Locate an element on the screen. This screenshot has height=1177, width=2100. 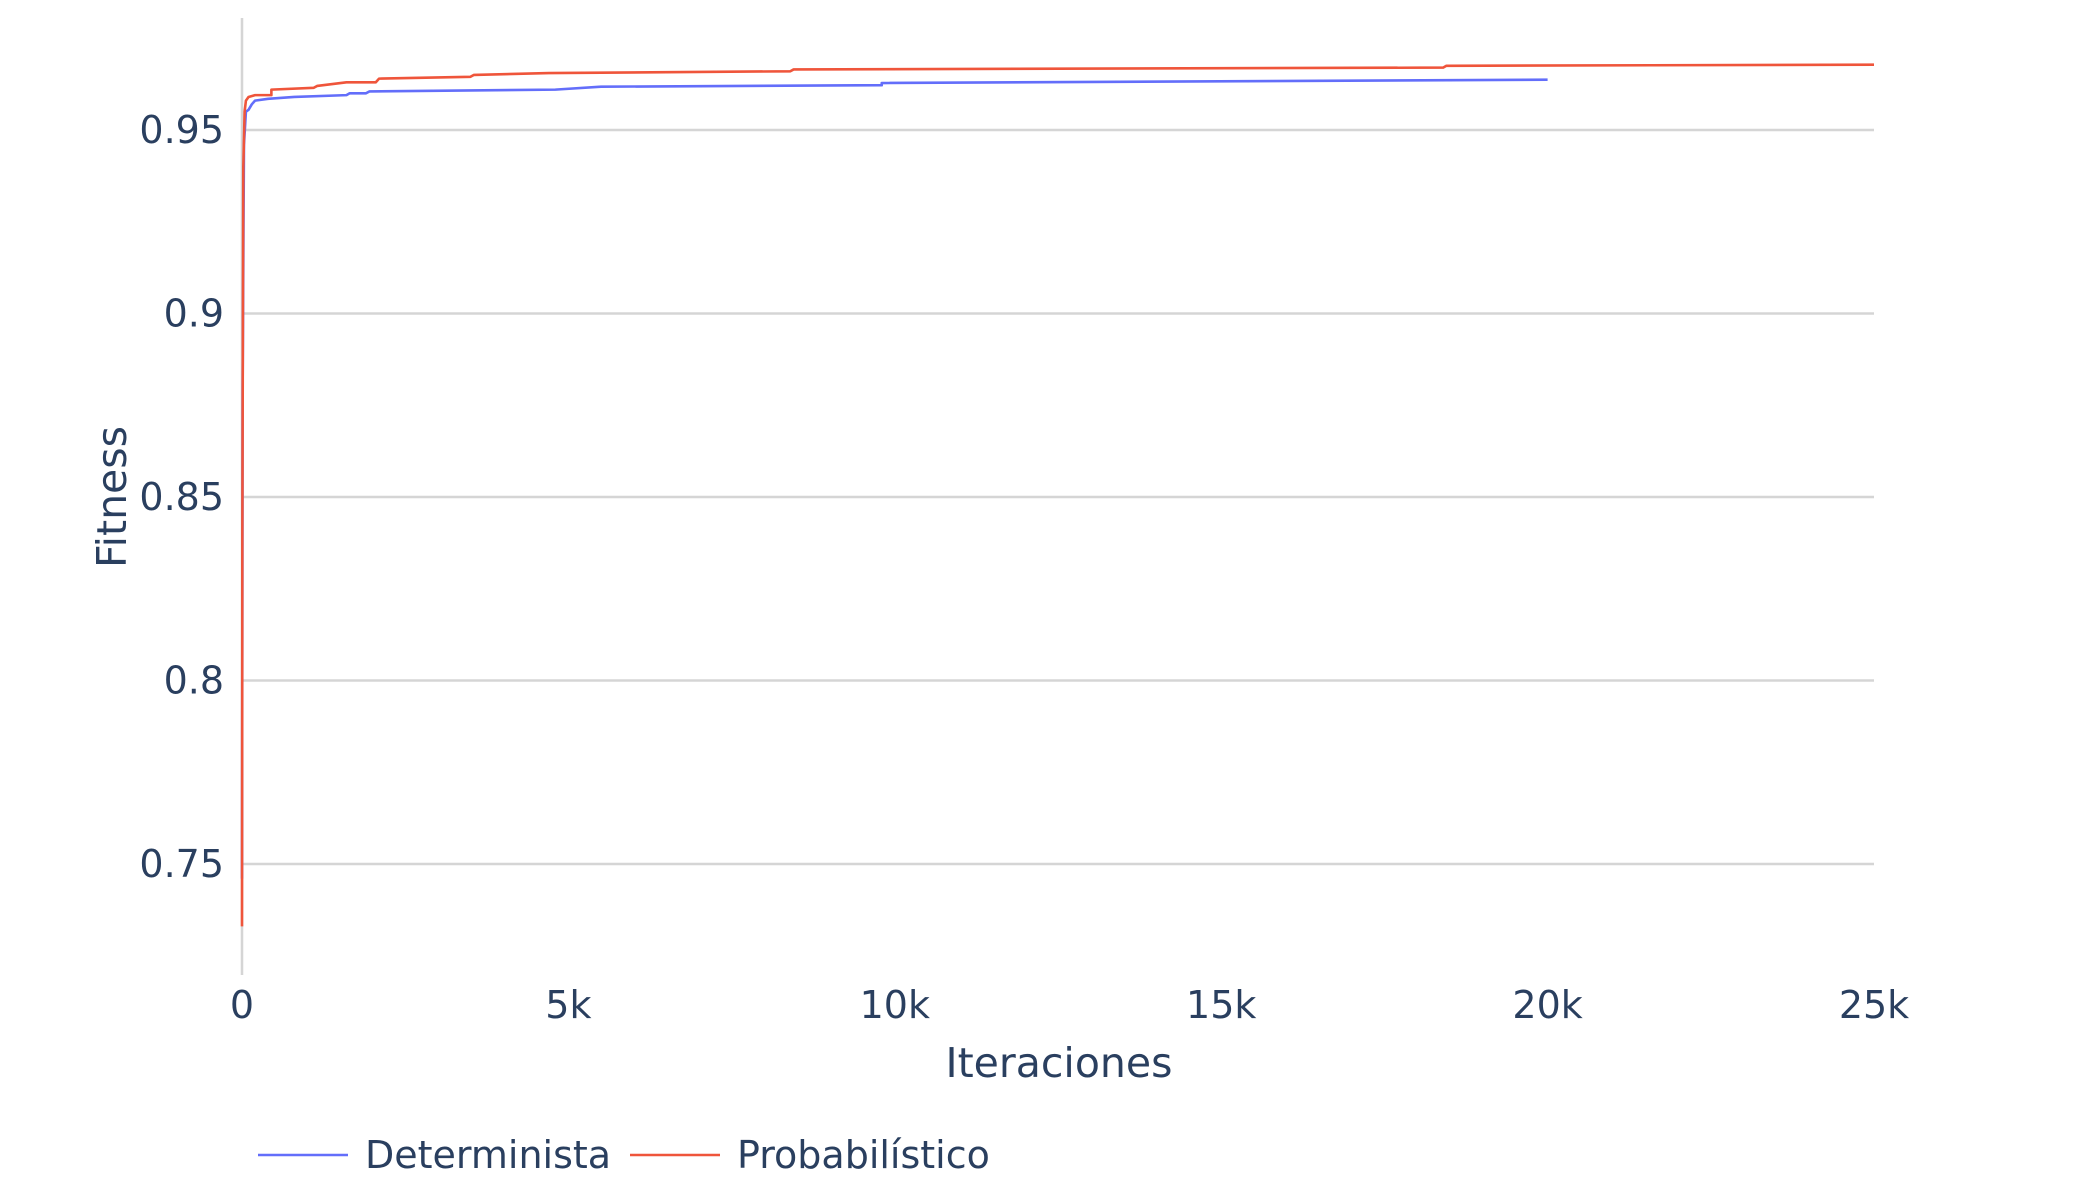
y-tick-labels: 0.75 0.8 0.85 0.9 0.95 is located at coordinates (181, 497).